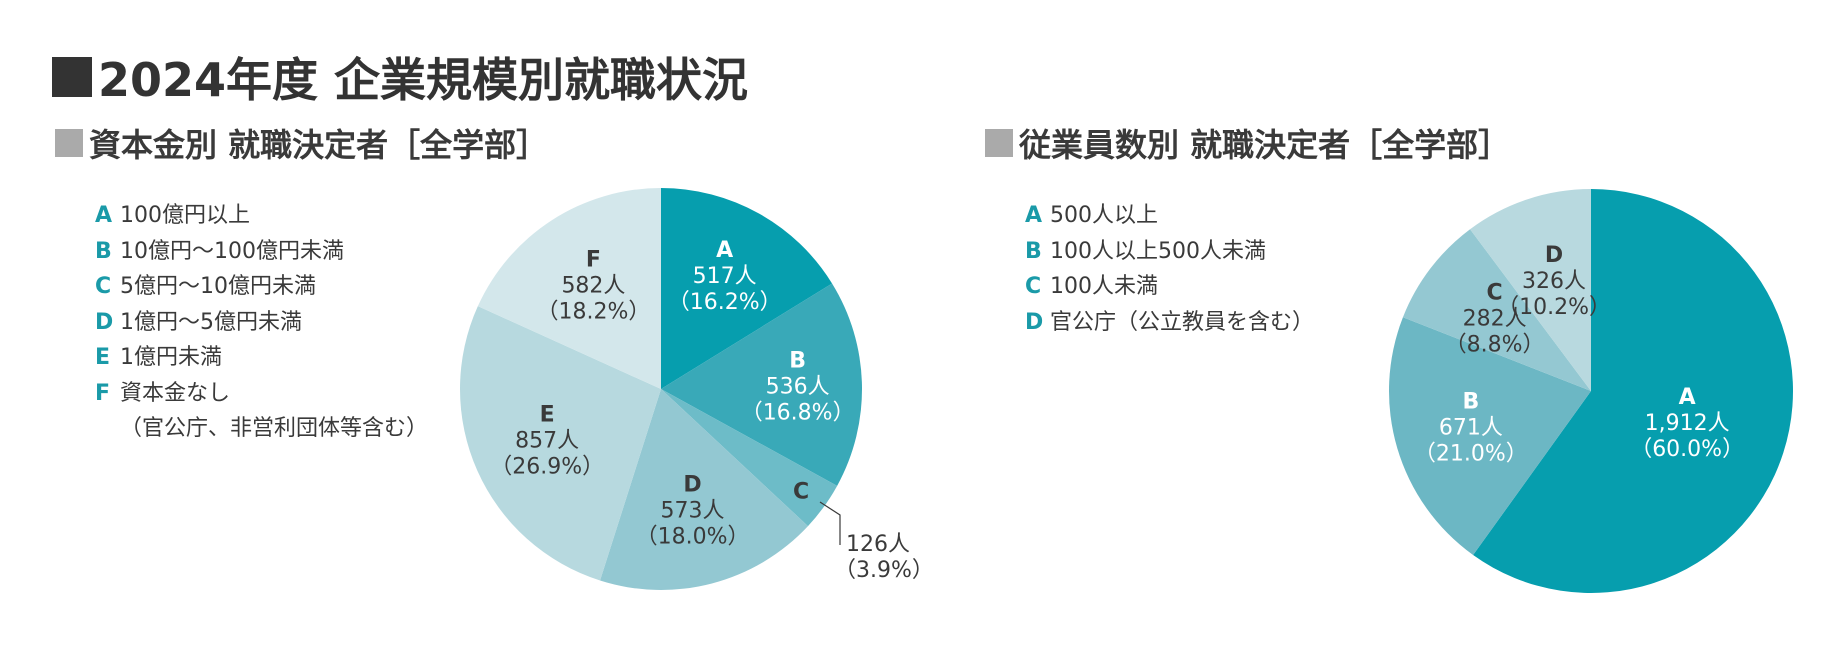  Describe the element at coordinates (175, 393) in the screenshot. I see `legend-label: 資本金なし` at that location.